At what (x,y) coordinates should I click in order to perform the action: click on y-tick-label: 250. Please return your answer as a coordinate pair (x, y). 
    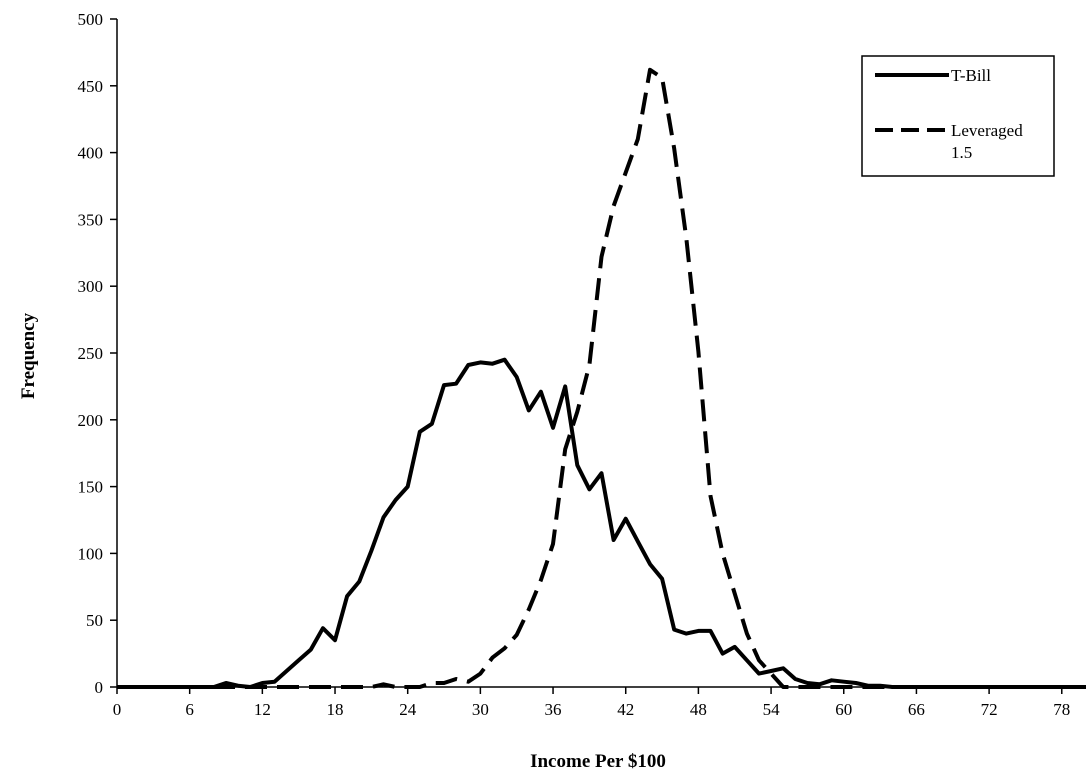
    Looking at the image, I should click on (91, 353).